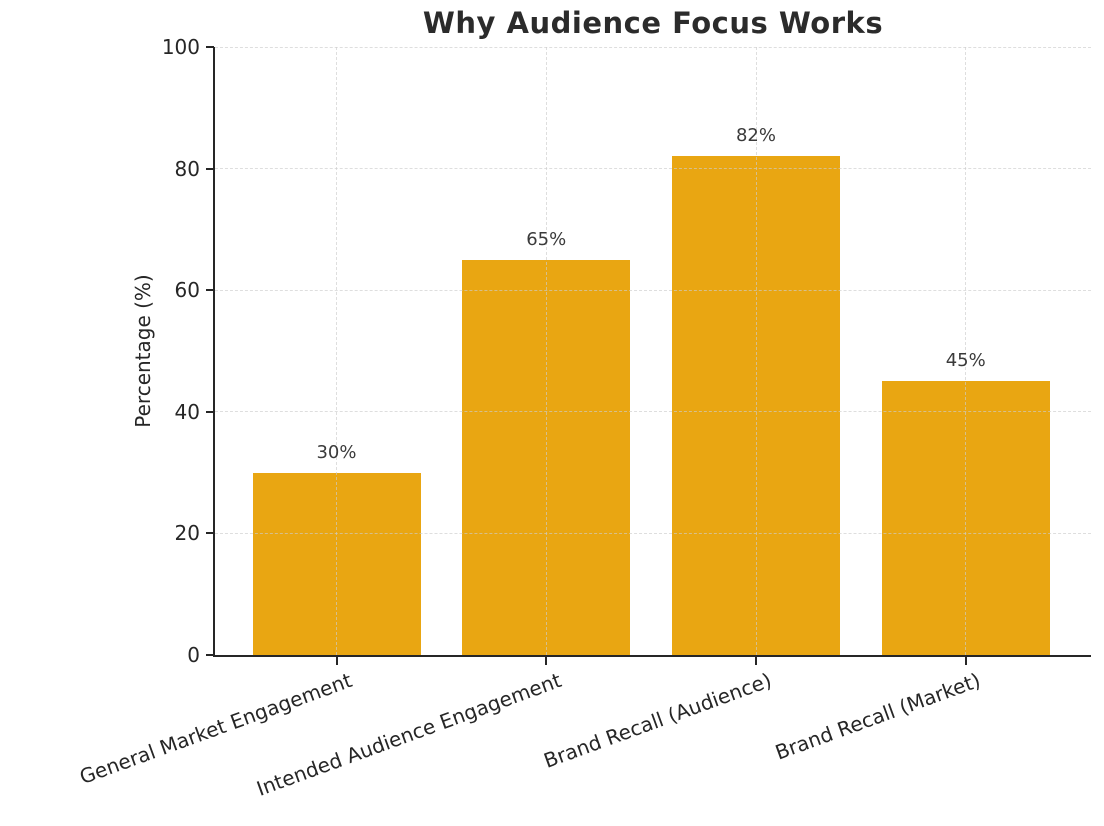 The height and width of the screenshot is (826, 1104). What do you see at coordinates (657, 720) in the screenshot?
I see `x-tick-label: Brand Recall (Audience)` at bounding box center [657, 720].